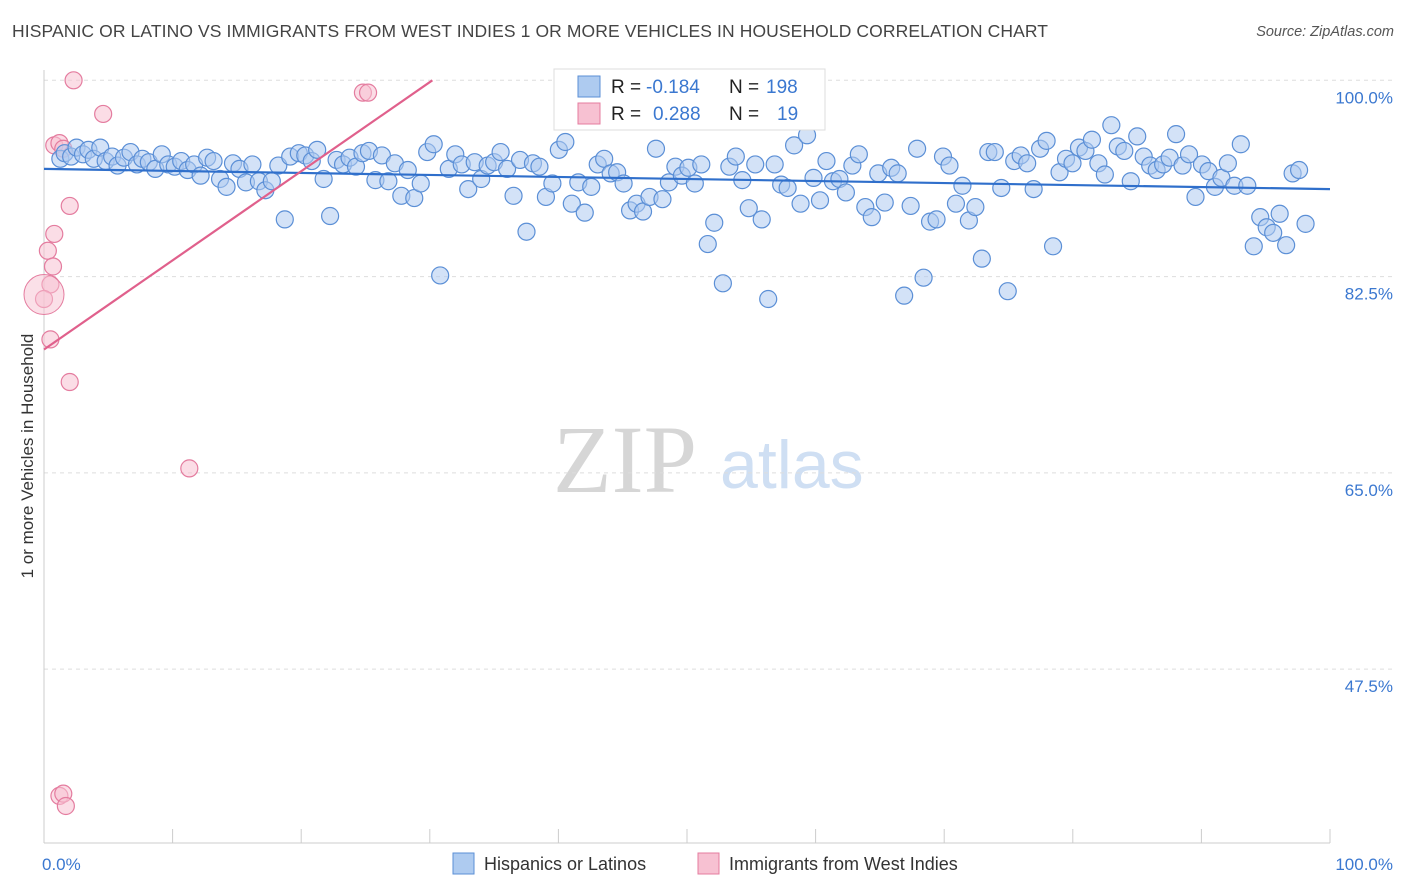 The width and height of the screenshot is (1406, 892). Describe the element at coordinates (1364, 97) in the screenshot. I see `y-tick-label-0: 100.0%` at that location.